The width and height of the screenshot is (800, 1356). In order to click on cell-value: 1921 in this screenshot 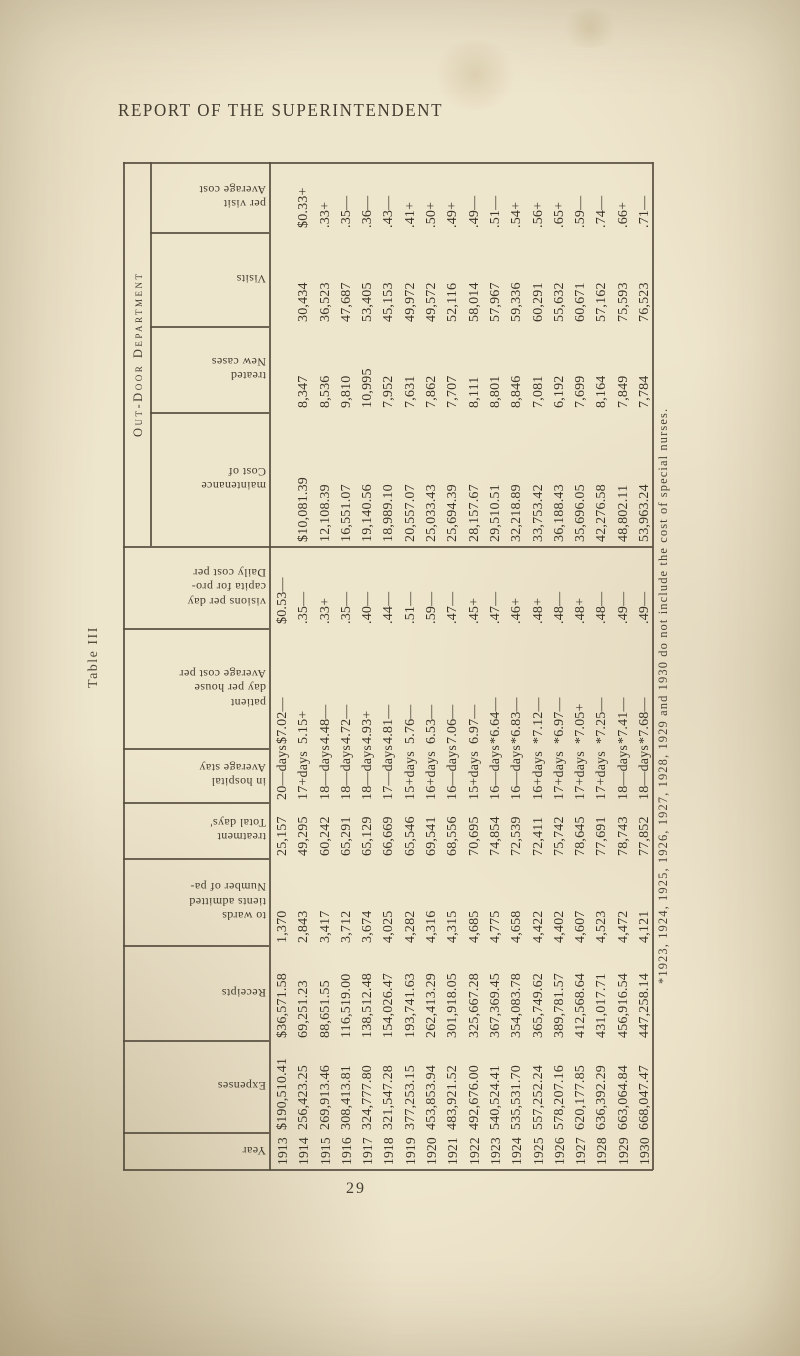, I will do `click(453, 1151)`.